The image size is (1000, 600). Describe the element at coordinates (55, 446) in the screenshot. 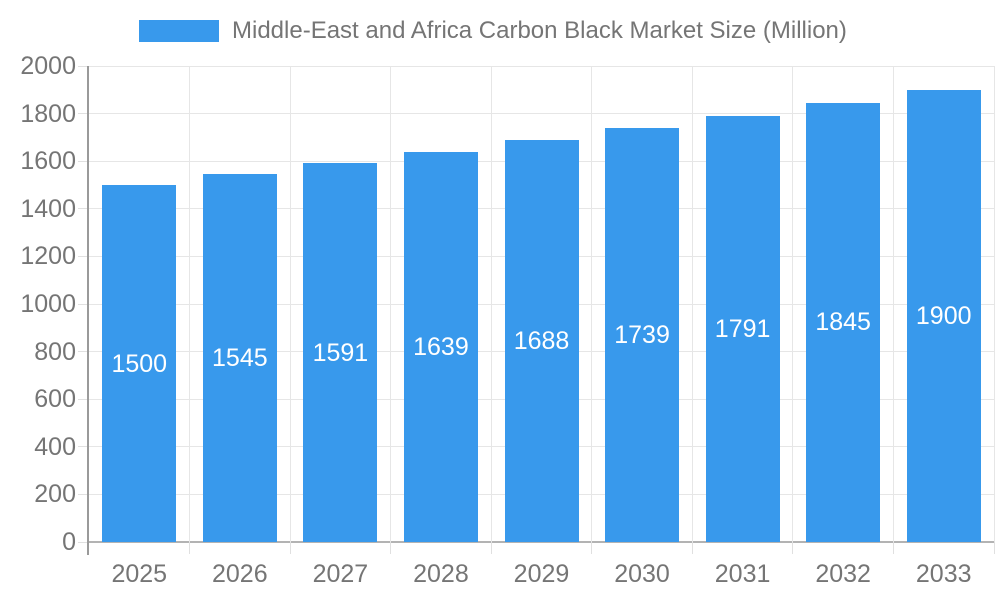

I see `y-axis-label: 400` at that location.